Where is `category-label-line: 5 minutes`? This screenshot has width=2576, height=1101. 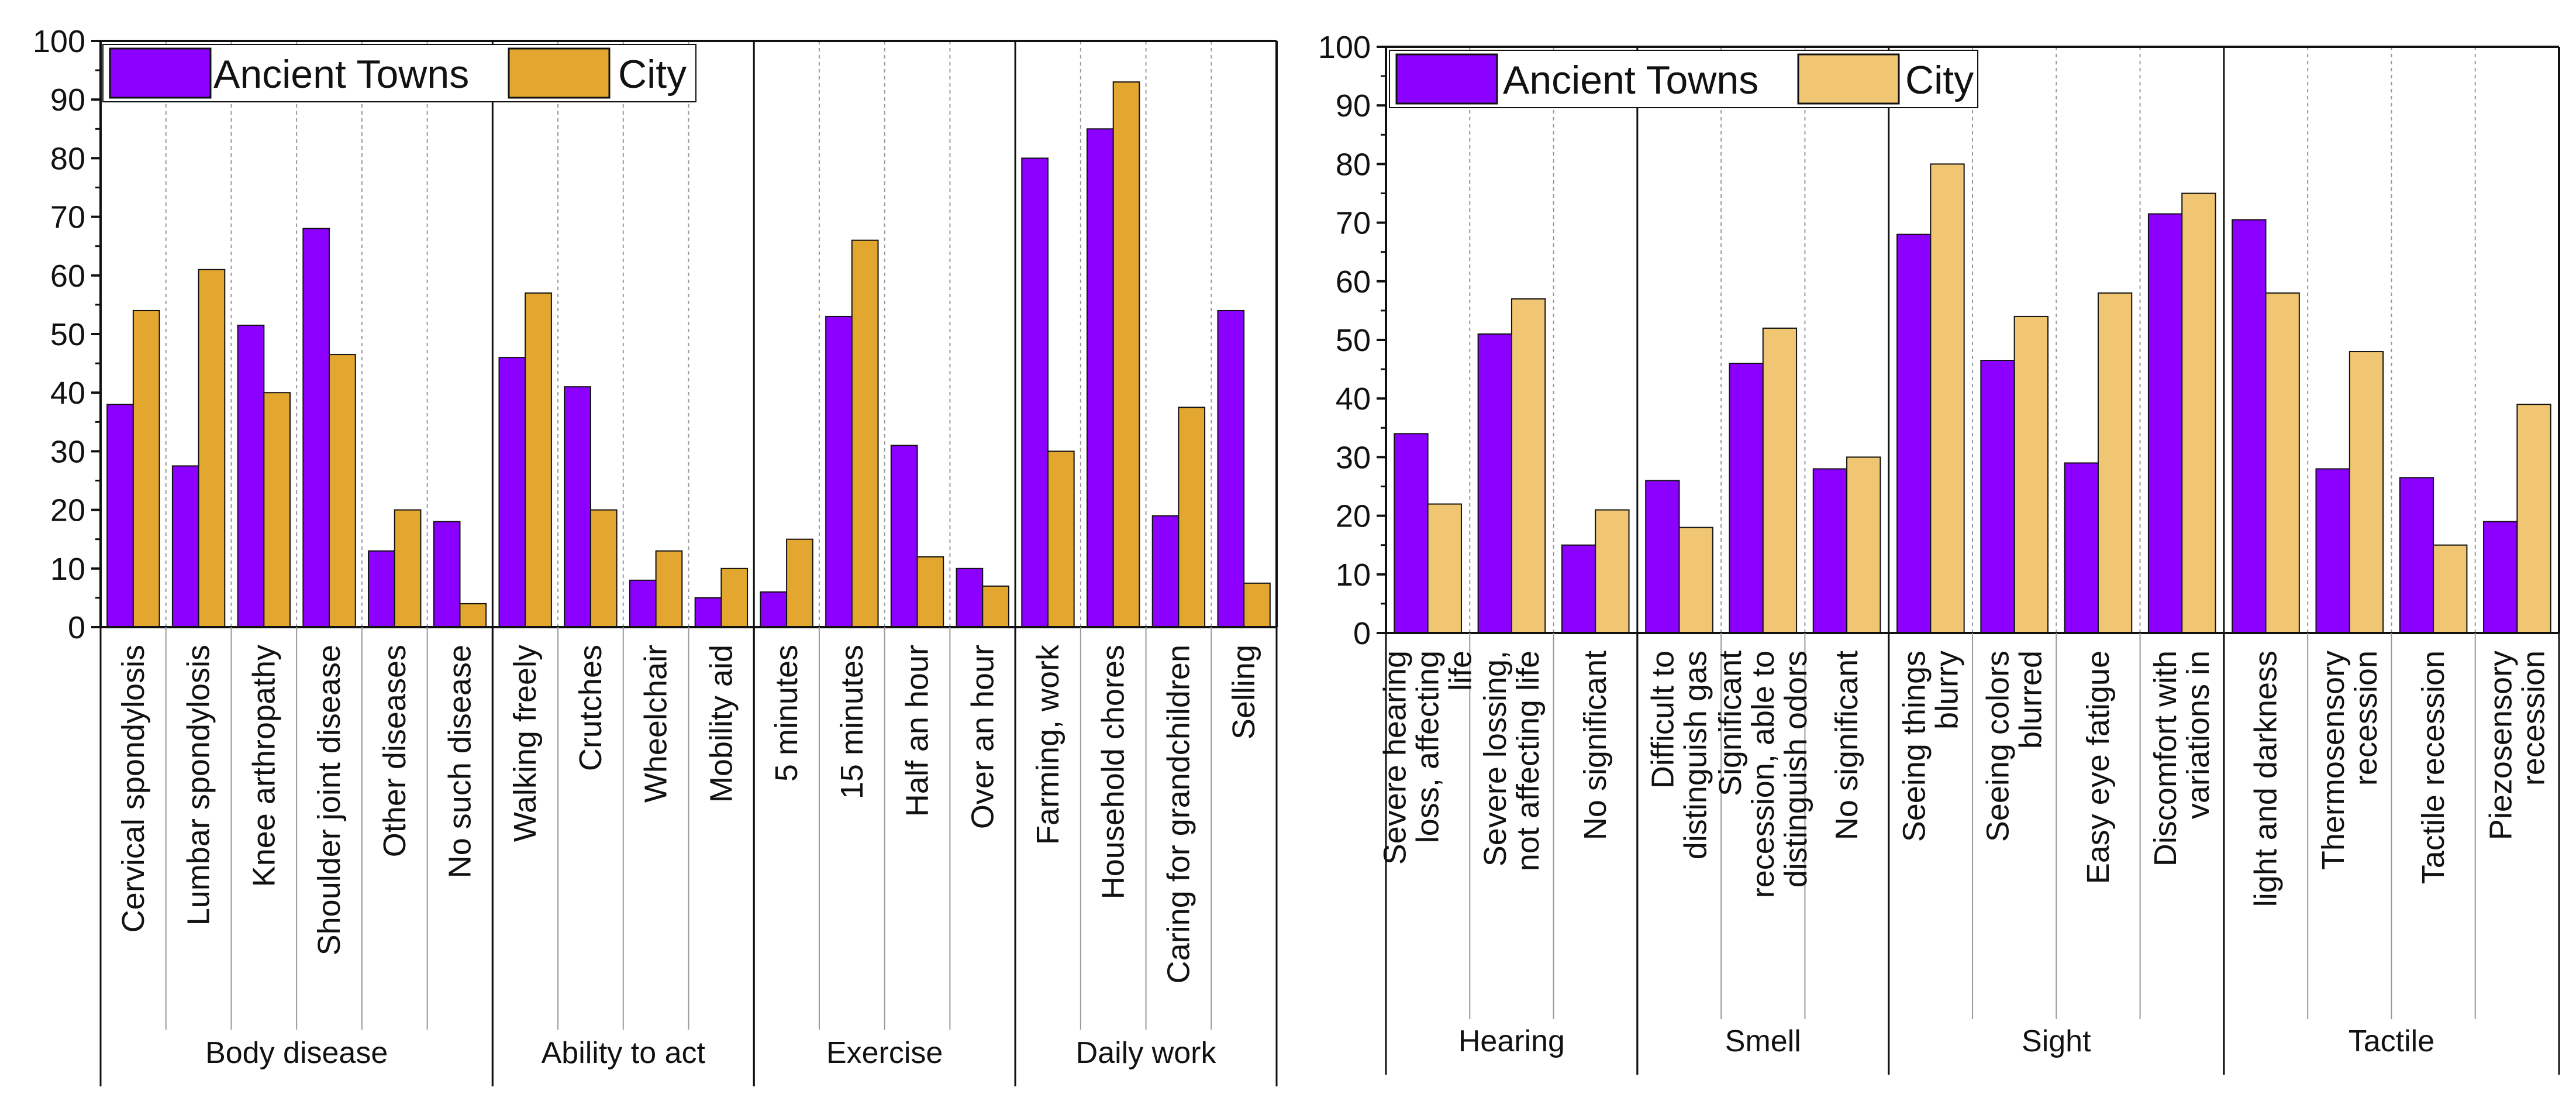
category-label-line: 5 minutes is located at coordinates (787, 713).